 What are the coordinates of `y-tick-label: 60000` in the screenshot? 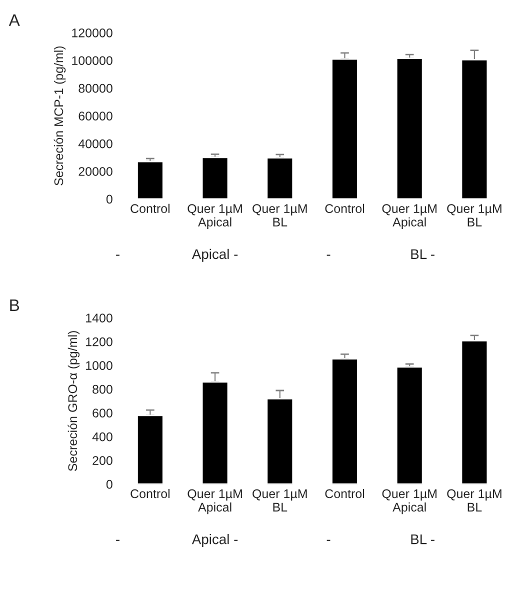 It's located at (95, 116).